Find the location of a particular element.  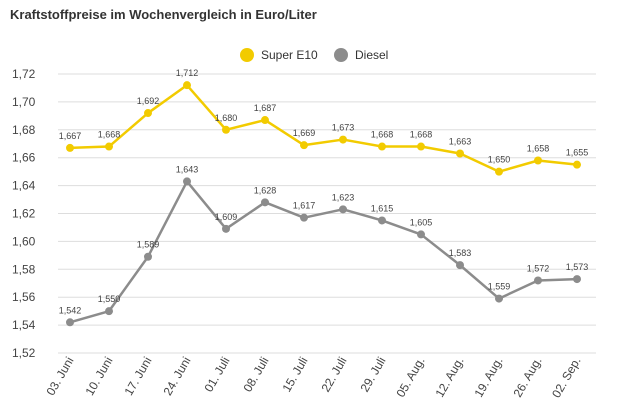

data-label-super-e10: 1,692 is located at coordinates (148, 101).